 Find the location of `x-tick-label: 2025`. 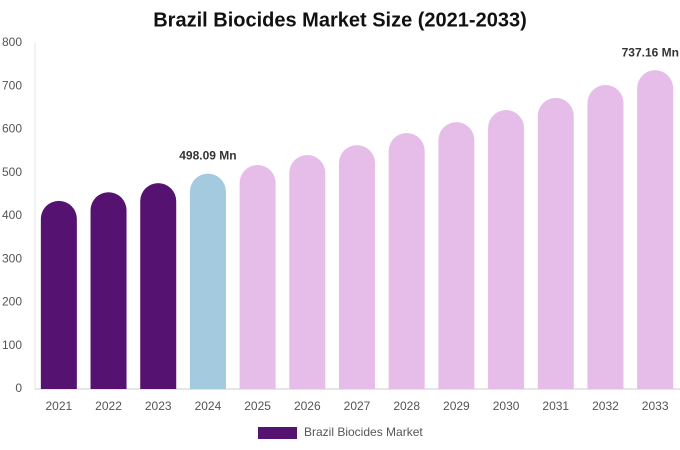

x-tick-label: 2025 is located at coordinates (257, 406).